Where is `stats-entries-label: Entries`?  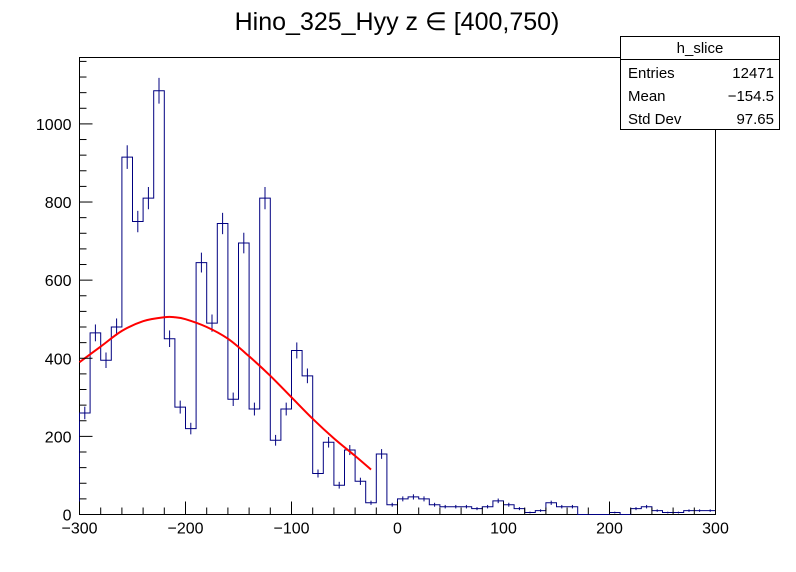
stats-entries-label: Entries is located at coordinates (651, 73).